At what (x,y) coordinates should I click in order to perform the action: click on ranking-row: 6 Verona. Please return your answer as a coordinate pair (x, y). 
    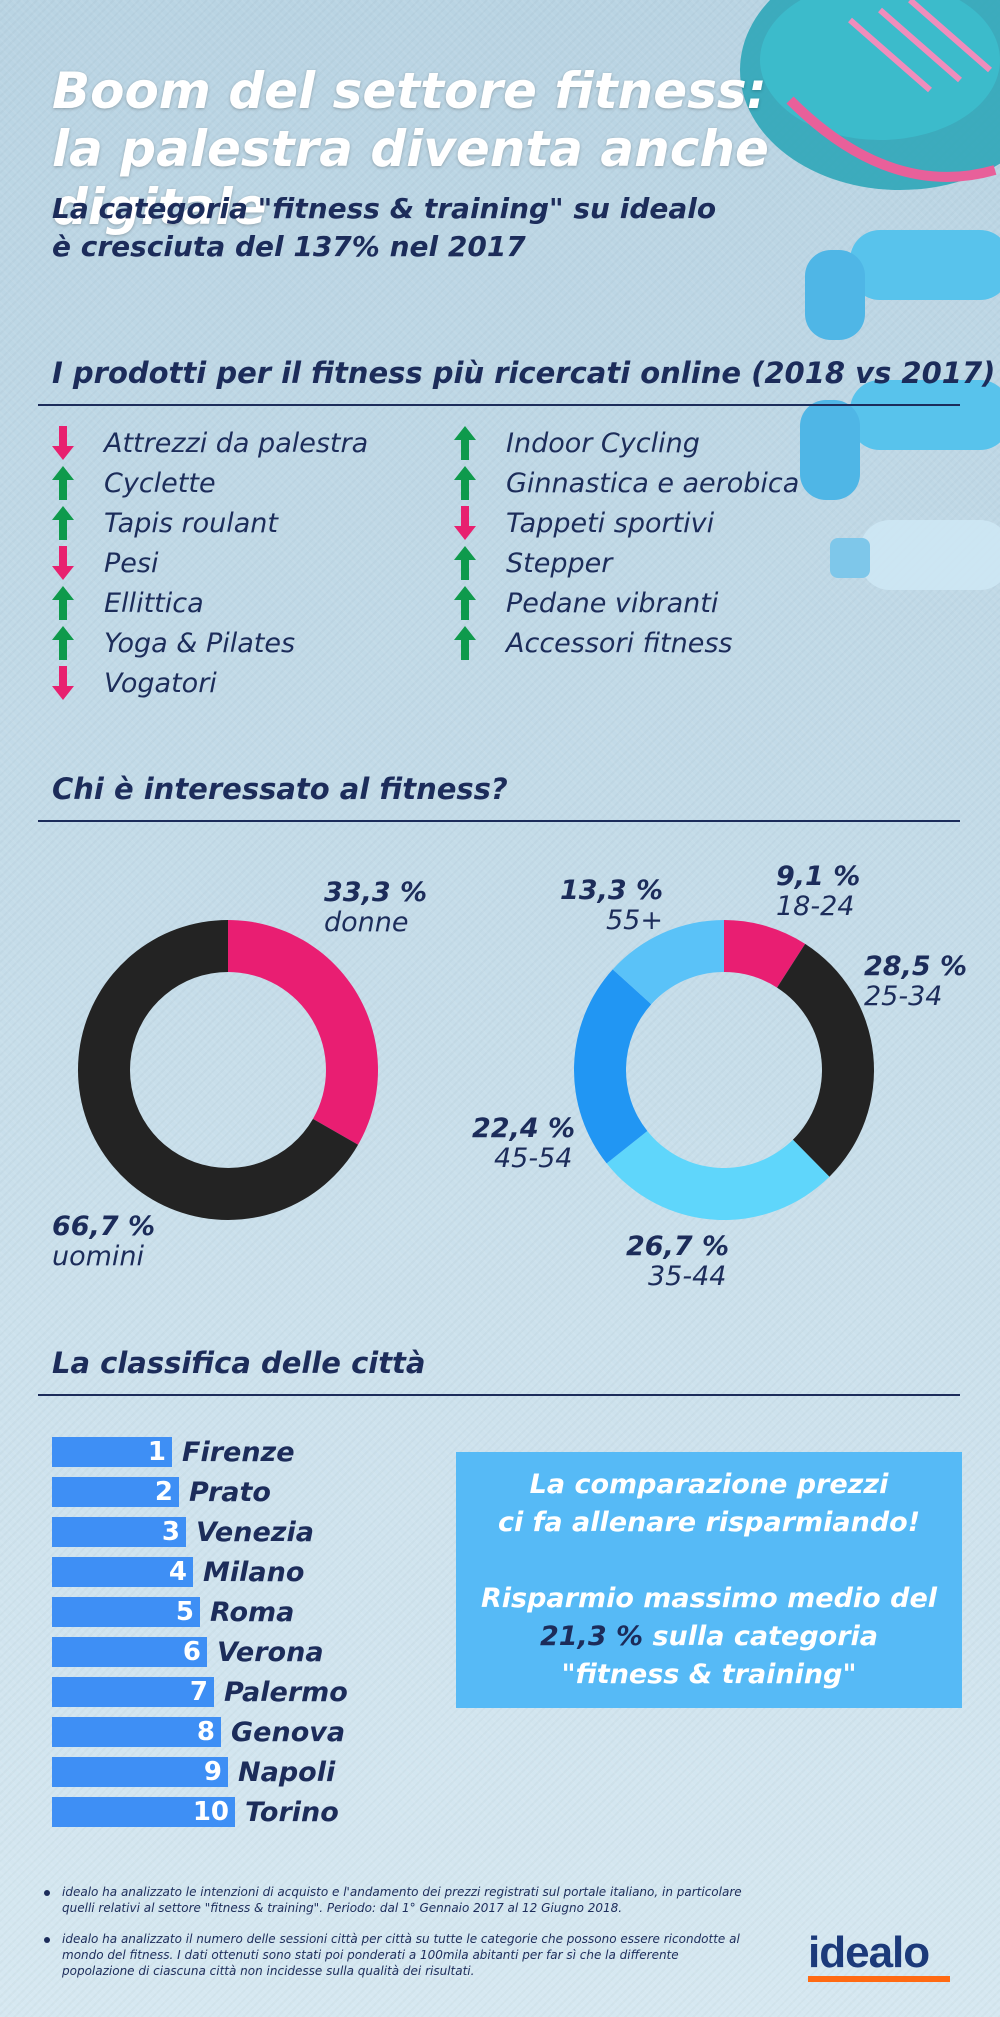
    Looking at the image, I should click on (188, 1652).